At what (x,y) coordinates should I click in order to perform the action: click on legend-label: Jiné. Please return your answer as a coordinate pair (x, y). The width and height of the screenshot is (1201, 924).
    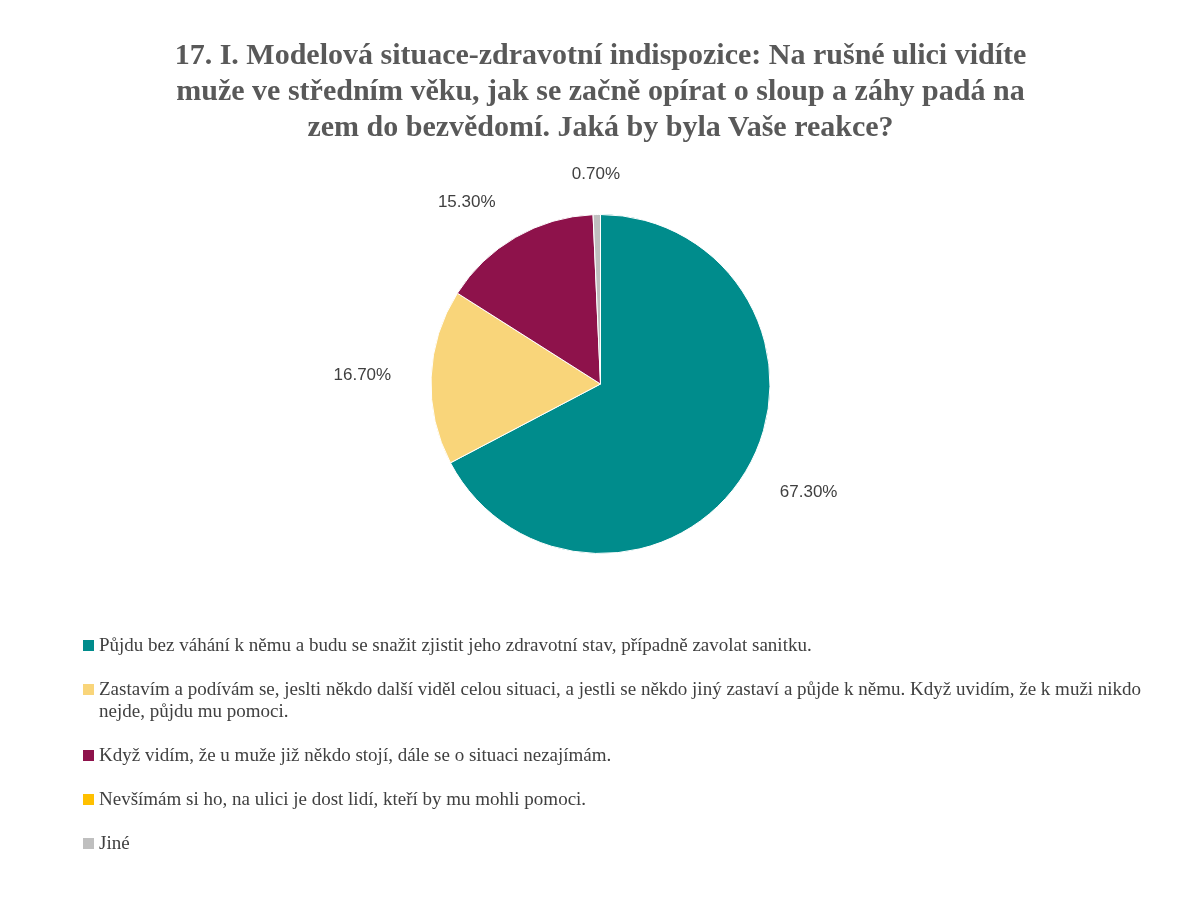
    Looking at the image, I should click on (114, 843).